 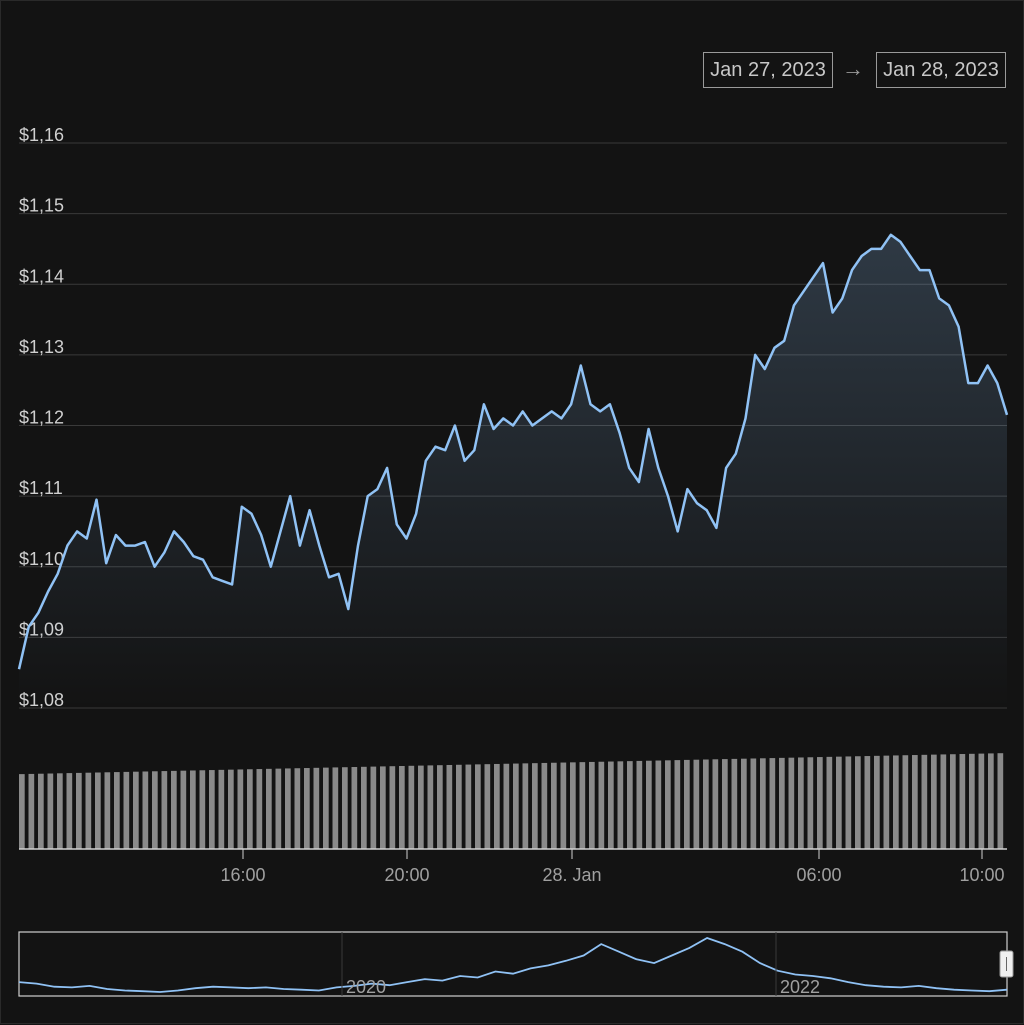 I want to click on y-tick-label: $1,13, so click(x=41, y=347).